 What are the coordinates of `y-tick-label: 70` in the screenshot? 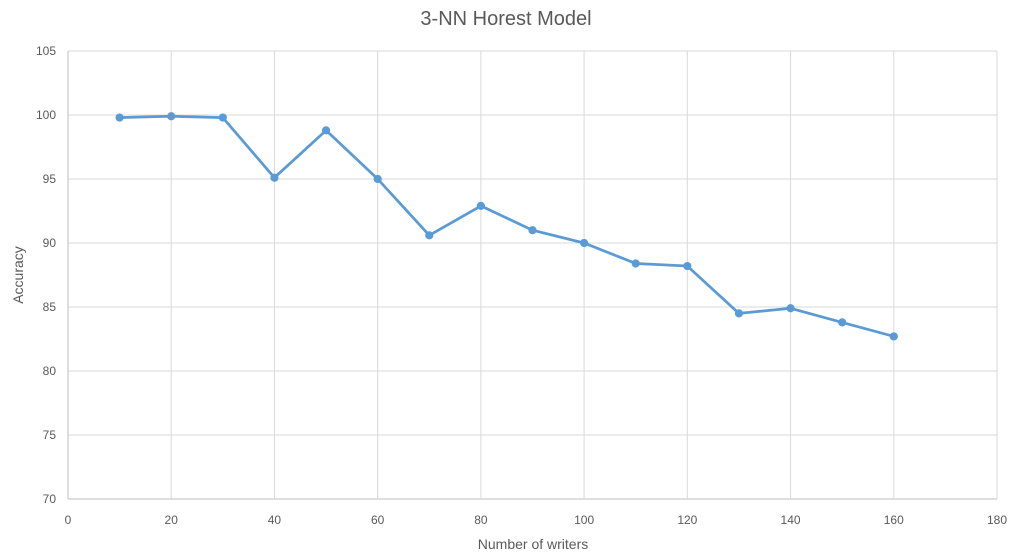 It's located at (50, 499).